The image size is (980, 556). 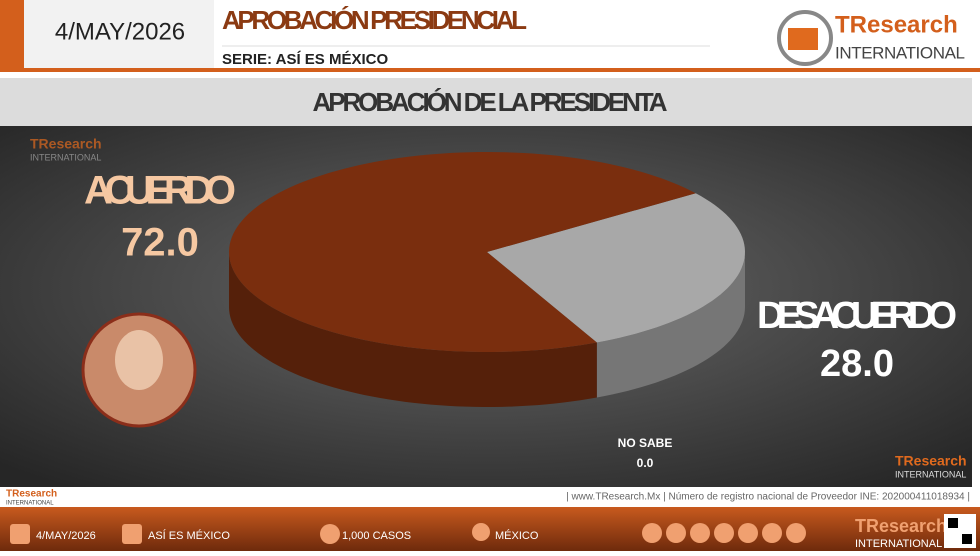 I want to click on footer-item: MÉXICO, so click(x=517, y=535).